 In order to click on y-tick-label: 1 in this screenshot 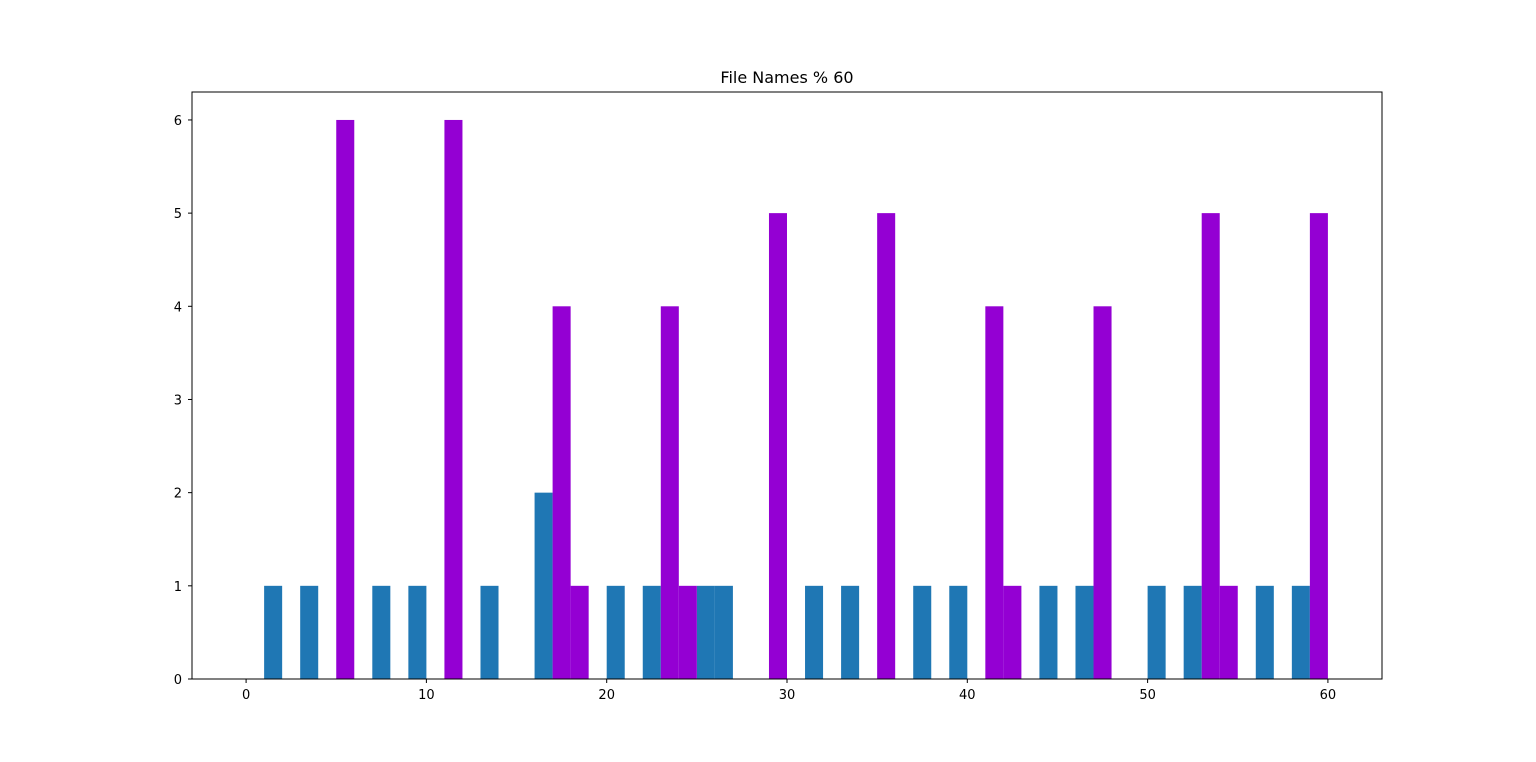, I will do `click(178, 587)`.